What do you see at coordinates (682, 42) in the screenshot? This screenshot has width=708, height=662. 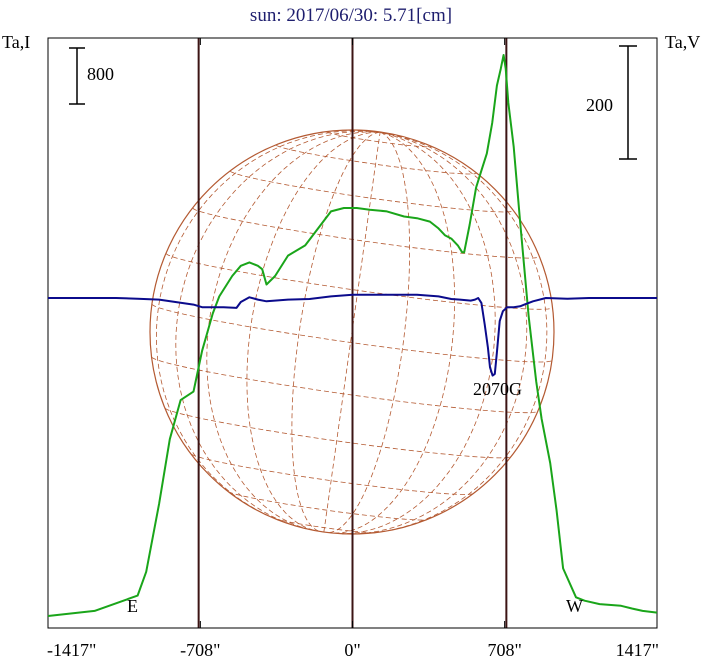 I see `right-axis-label: Ta,V` at bounding box center [682, 42].